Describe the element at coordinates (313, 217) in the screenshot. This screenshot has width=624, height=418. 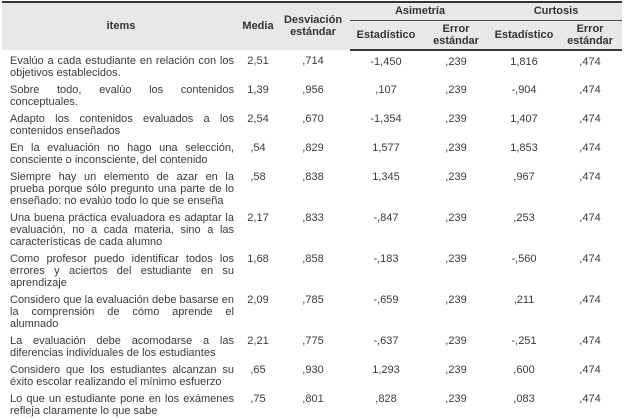
I see `std-deviation-value-cell: ,833` at that location.